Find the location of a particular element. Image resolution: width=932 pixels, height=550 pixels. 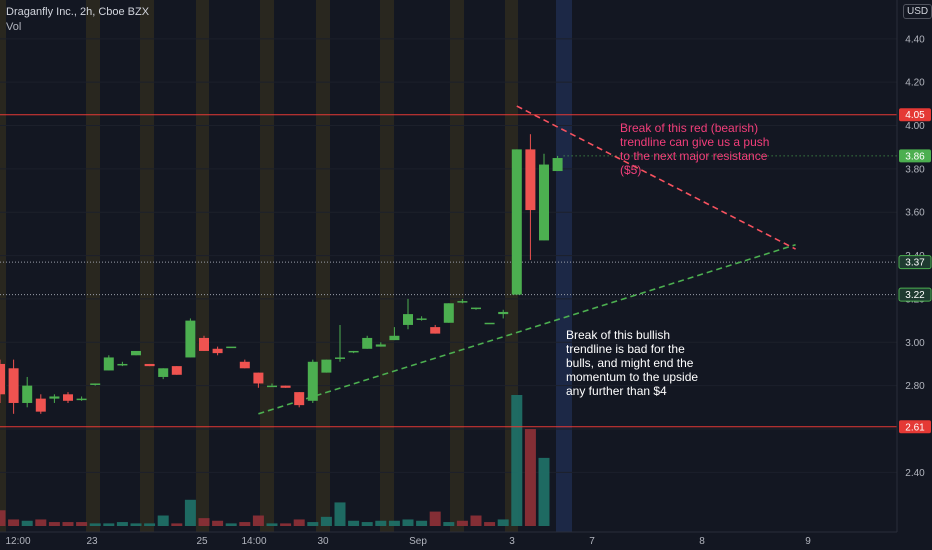

svg-text: 3.22 is located at coordinates (915, 295).